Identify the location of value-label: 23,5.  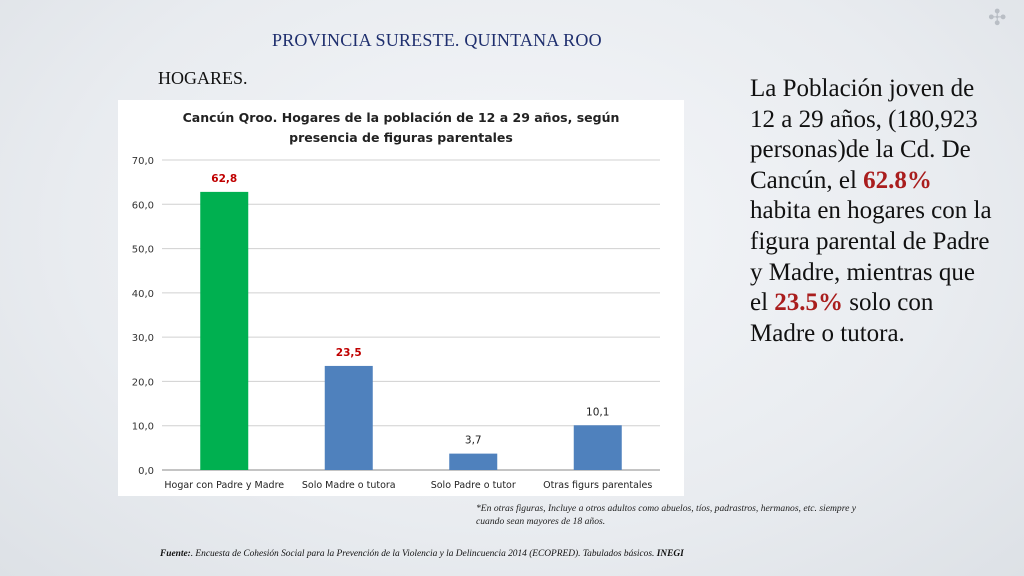
(349, 353).